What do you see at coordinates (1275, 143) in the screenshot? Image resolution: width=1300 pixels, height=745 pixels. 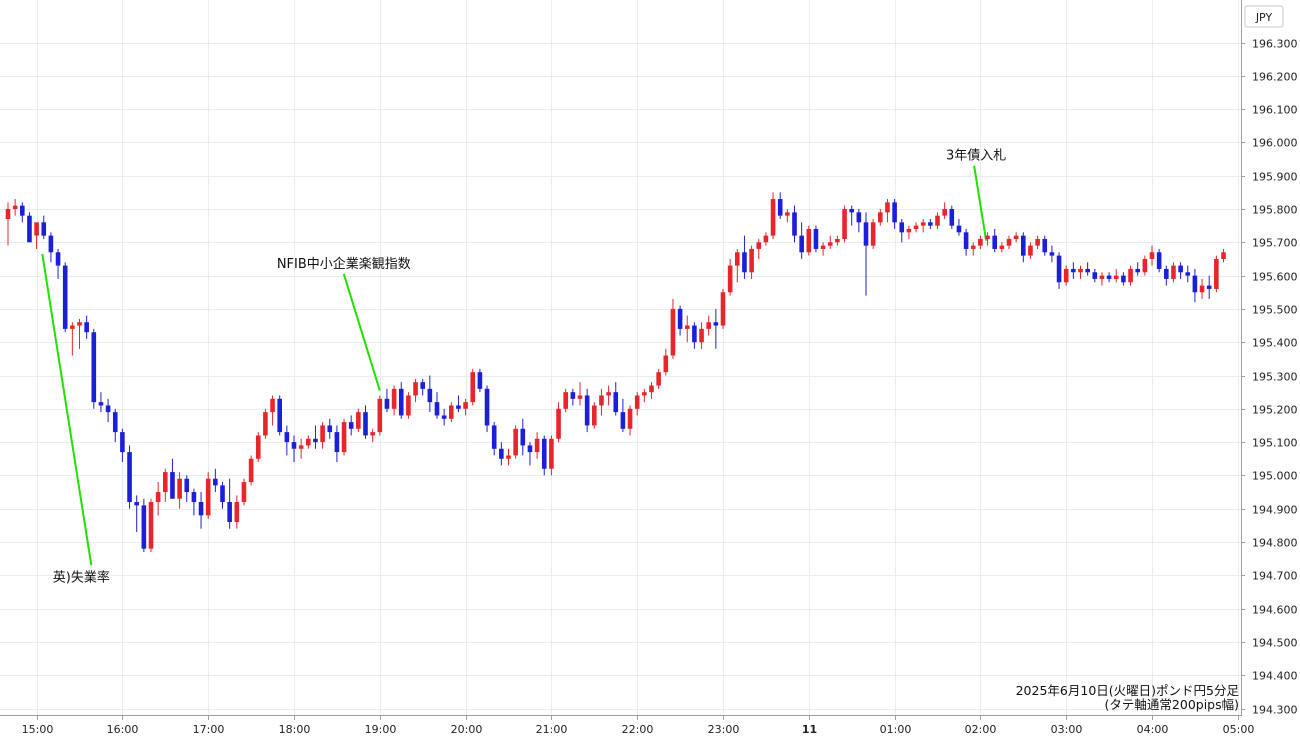 I see `price-tick-label: 196.000` at bounding box center [1275, 143].